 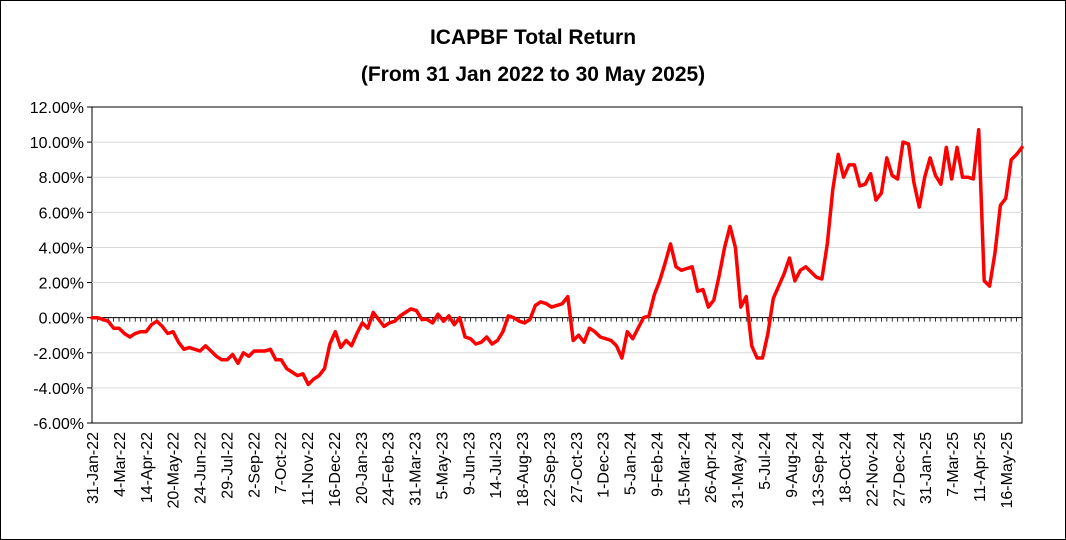 I want to click on x-tick-label: 14-Jul-23, so click(x=496, y=465).